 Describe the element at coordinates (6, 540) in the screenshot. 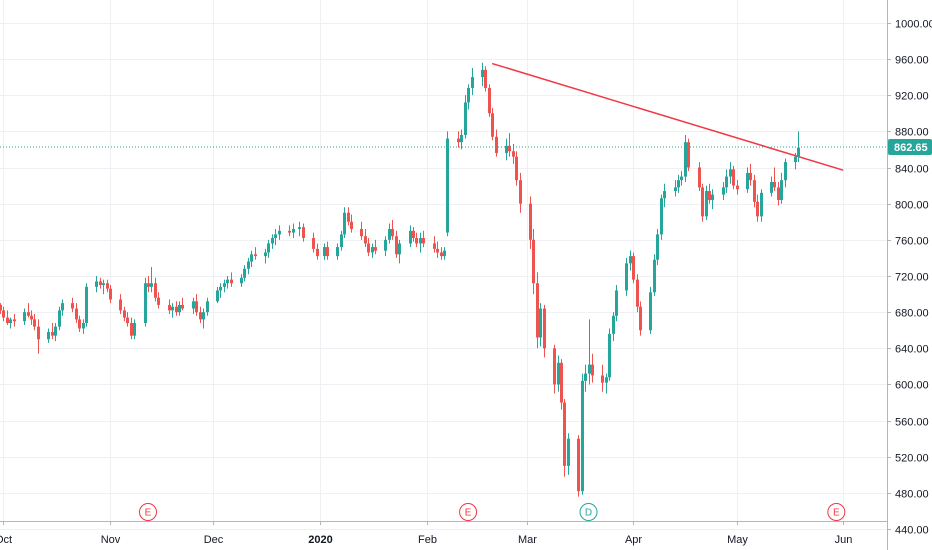

I see `x-tick-label: Oct` at that location.